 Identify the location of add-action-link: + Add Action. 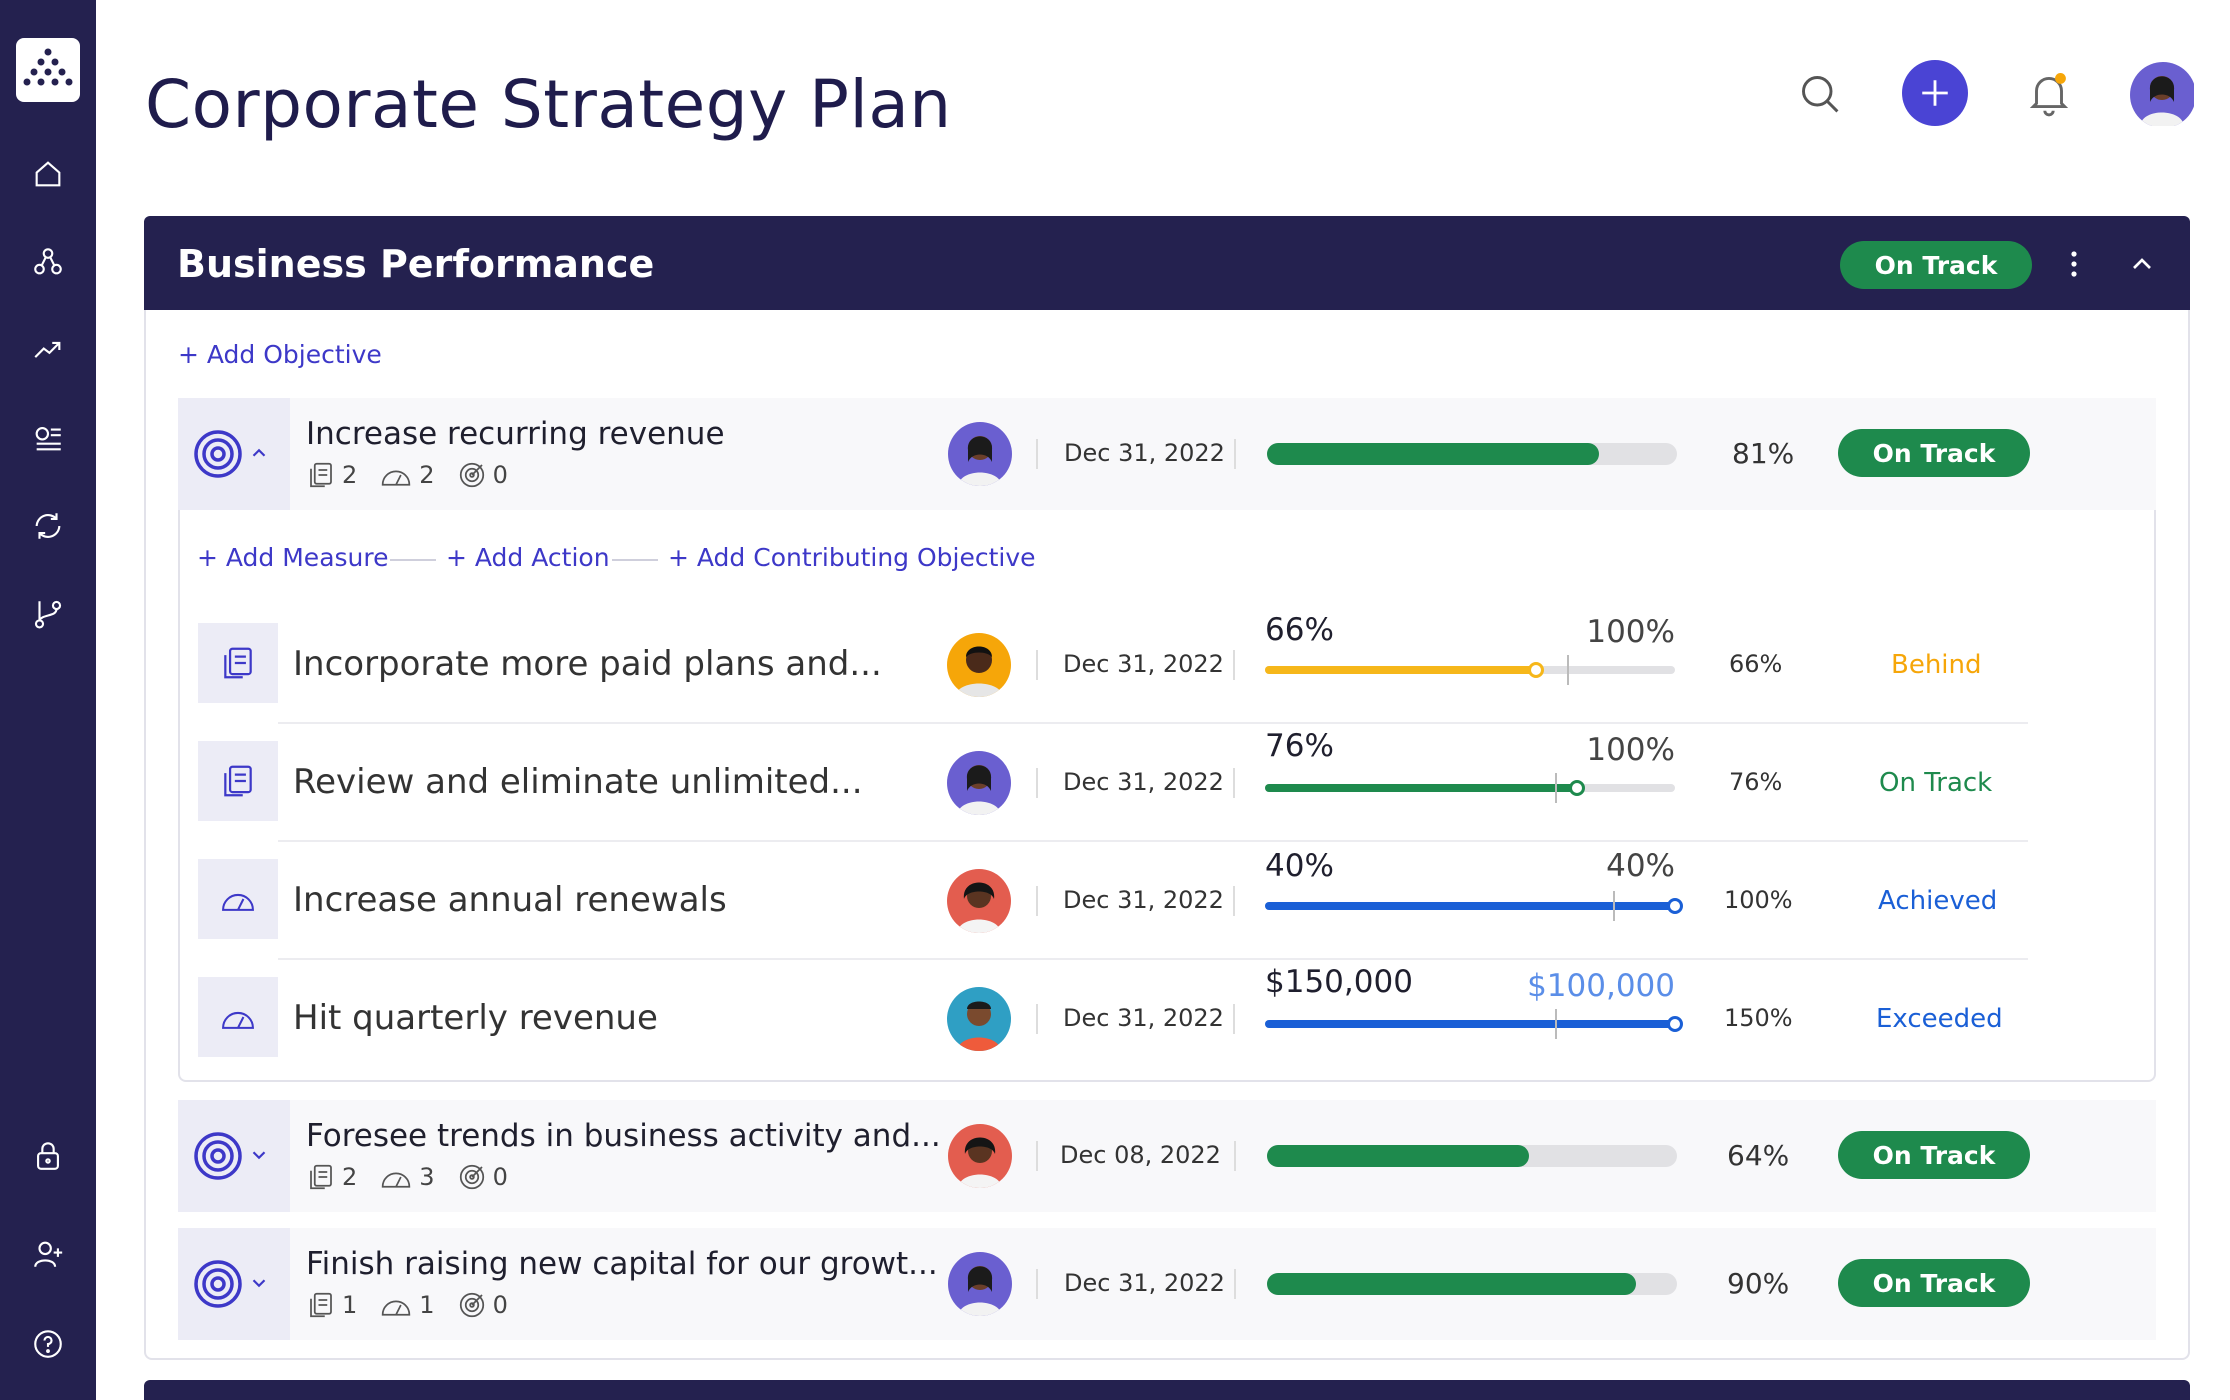
(528, 557).